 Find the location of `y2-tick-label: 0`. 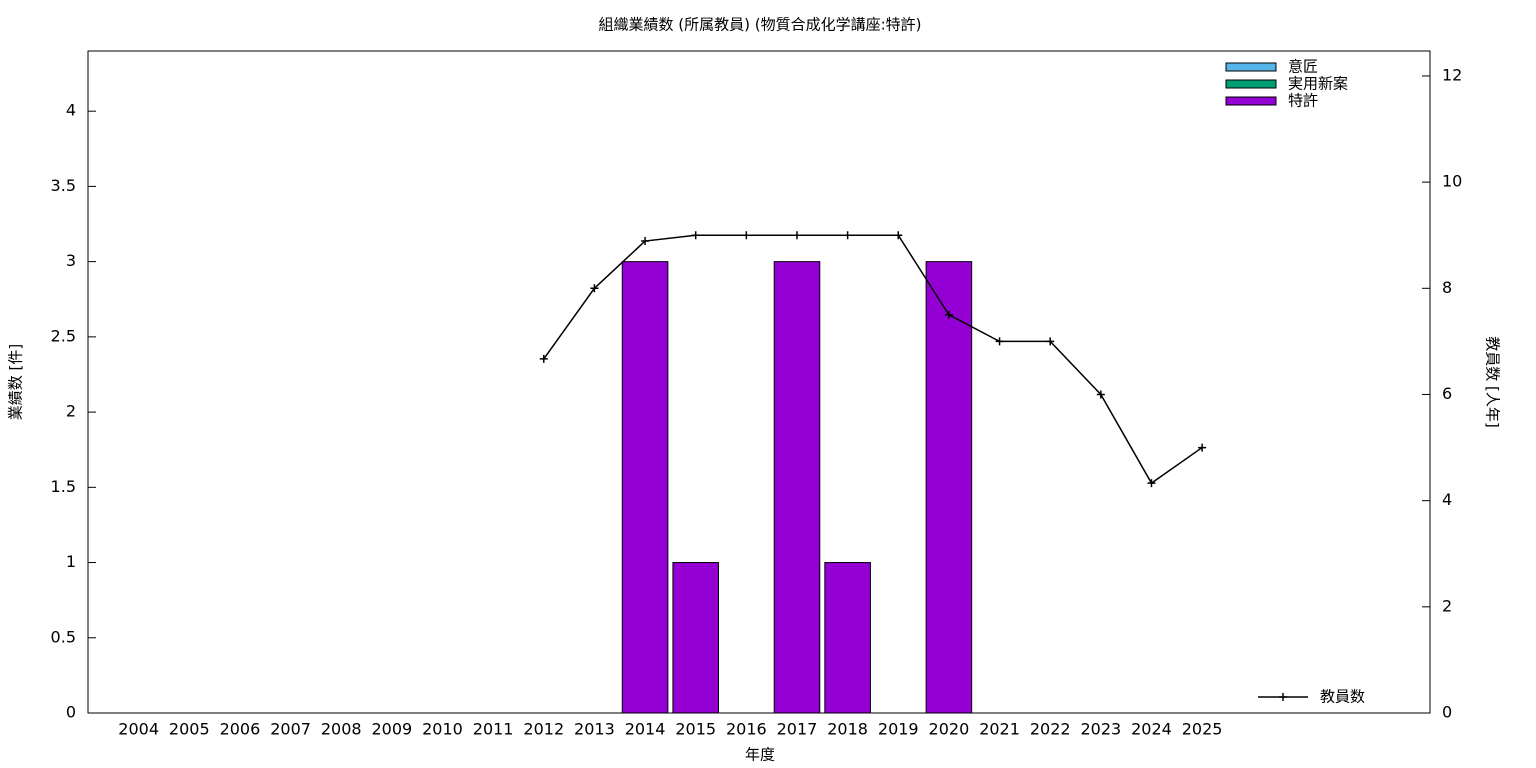

y2-tick-label: 0 is located at coordinates (1447, 712).